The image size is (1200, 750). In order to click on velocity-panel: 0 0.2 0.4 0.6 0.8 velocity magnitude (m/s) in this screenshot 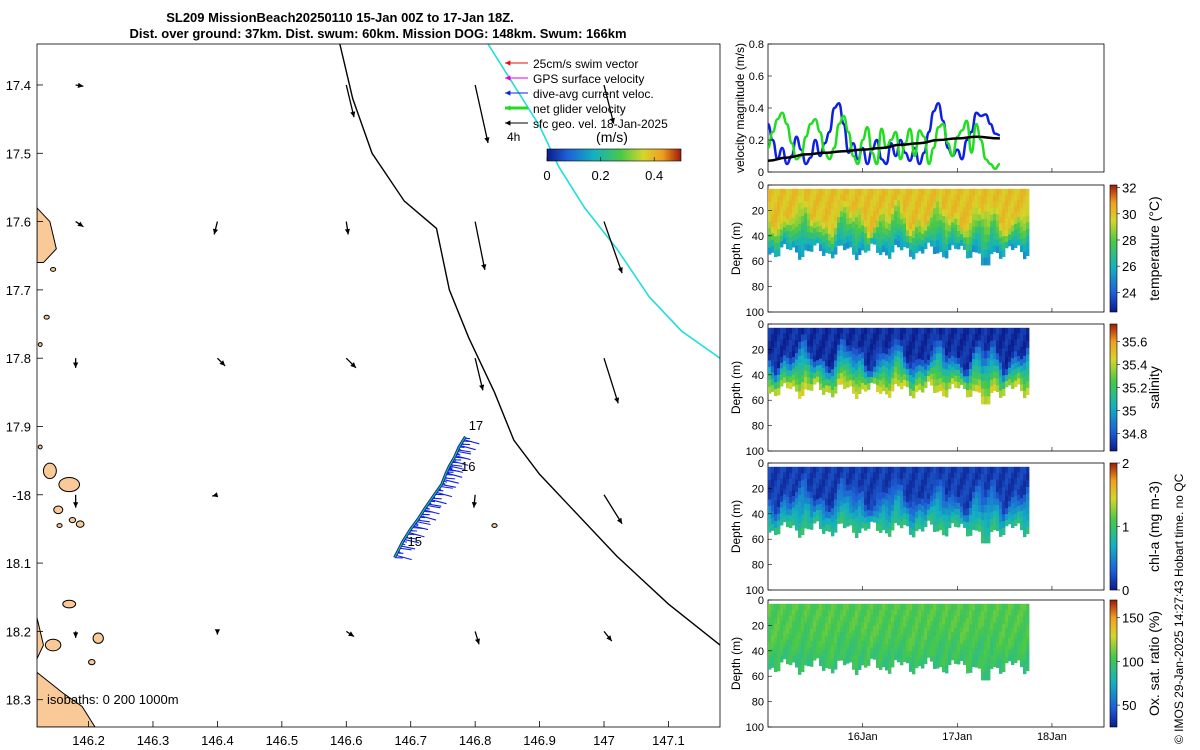, I will do `click(919, 109)`.